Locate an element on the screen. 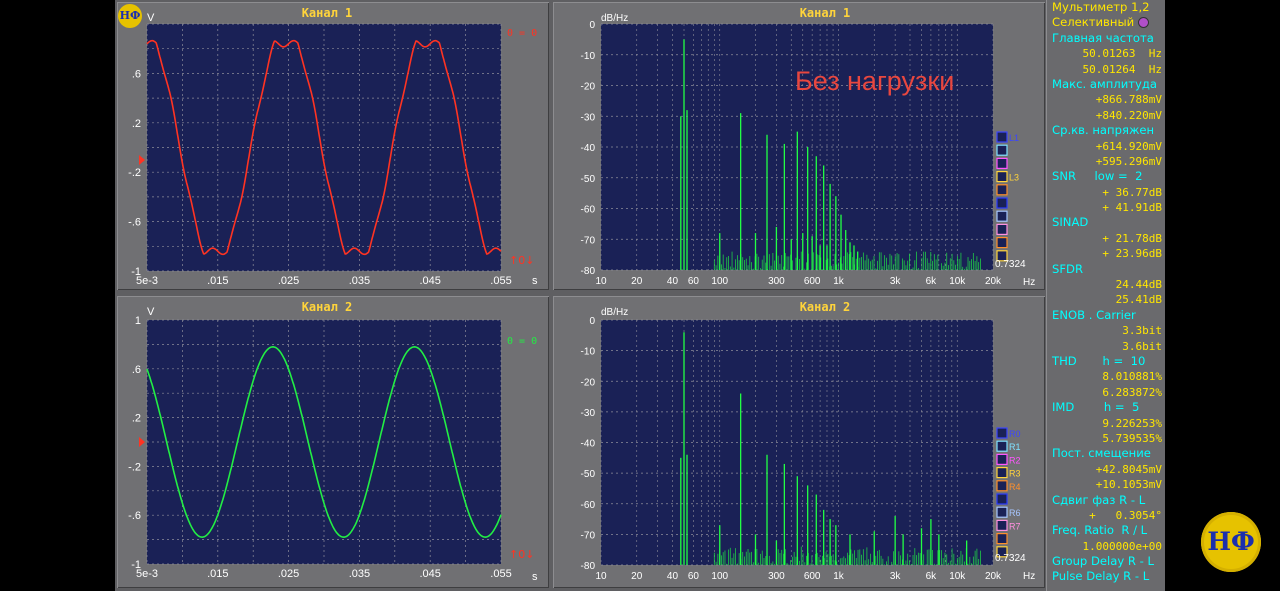 The width and height of the screenshot is (1280, 591). measurement-value: + 36.77dB is located at coordinates (1132, 192).